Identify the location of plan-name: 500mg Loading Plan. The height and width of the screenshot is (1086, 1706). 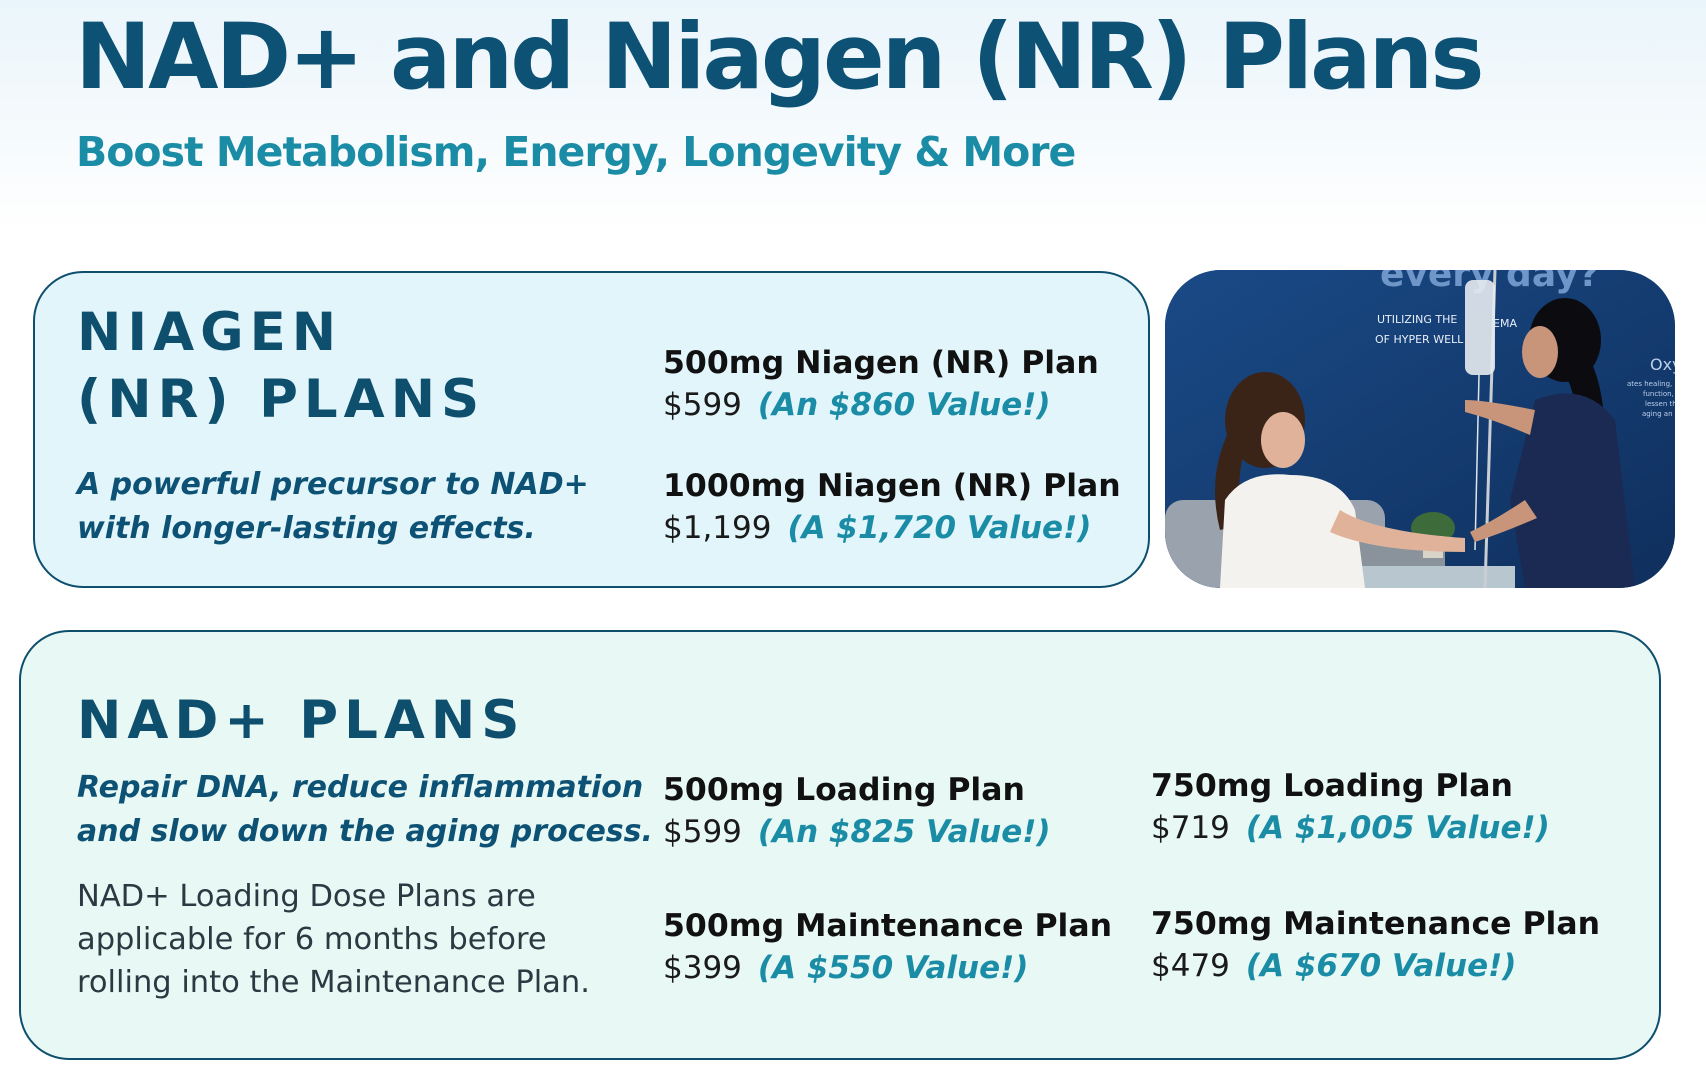
(844, 790).